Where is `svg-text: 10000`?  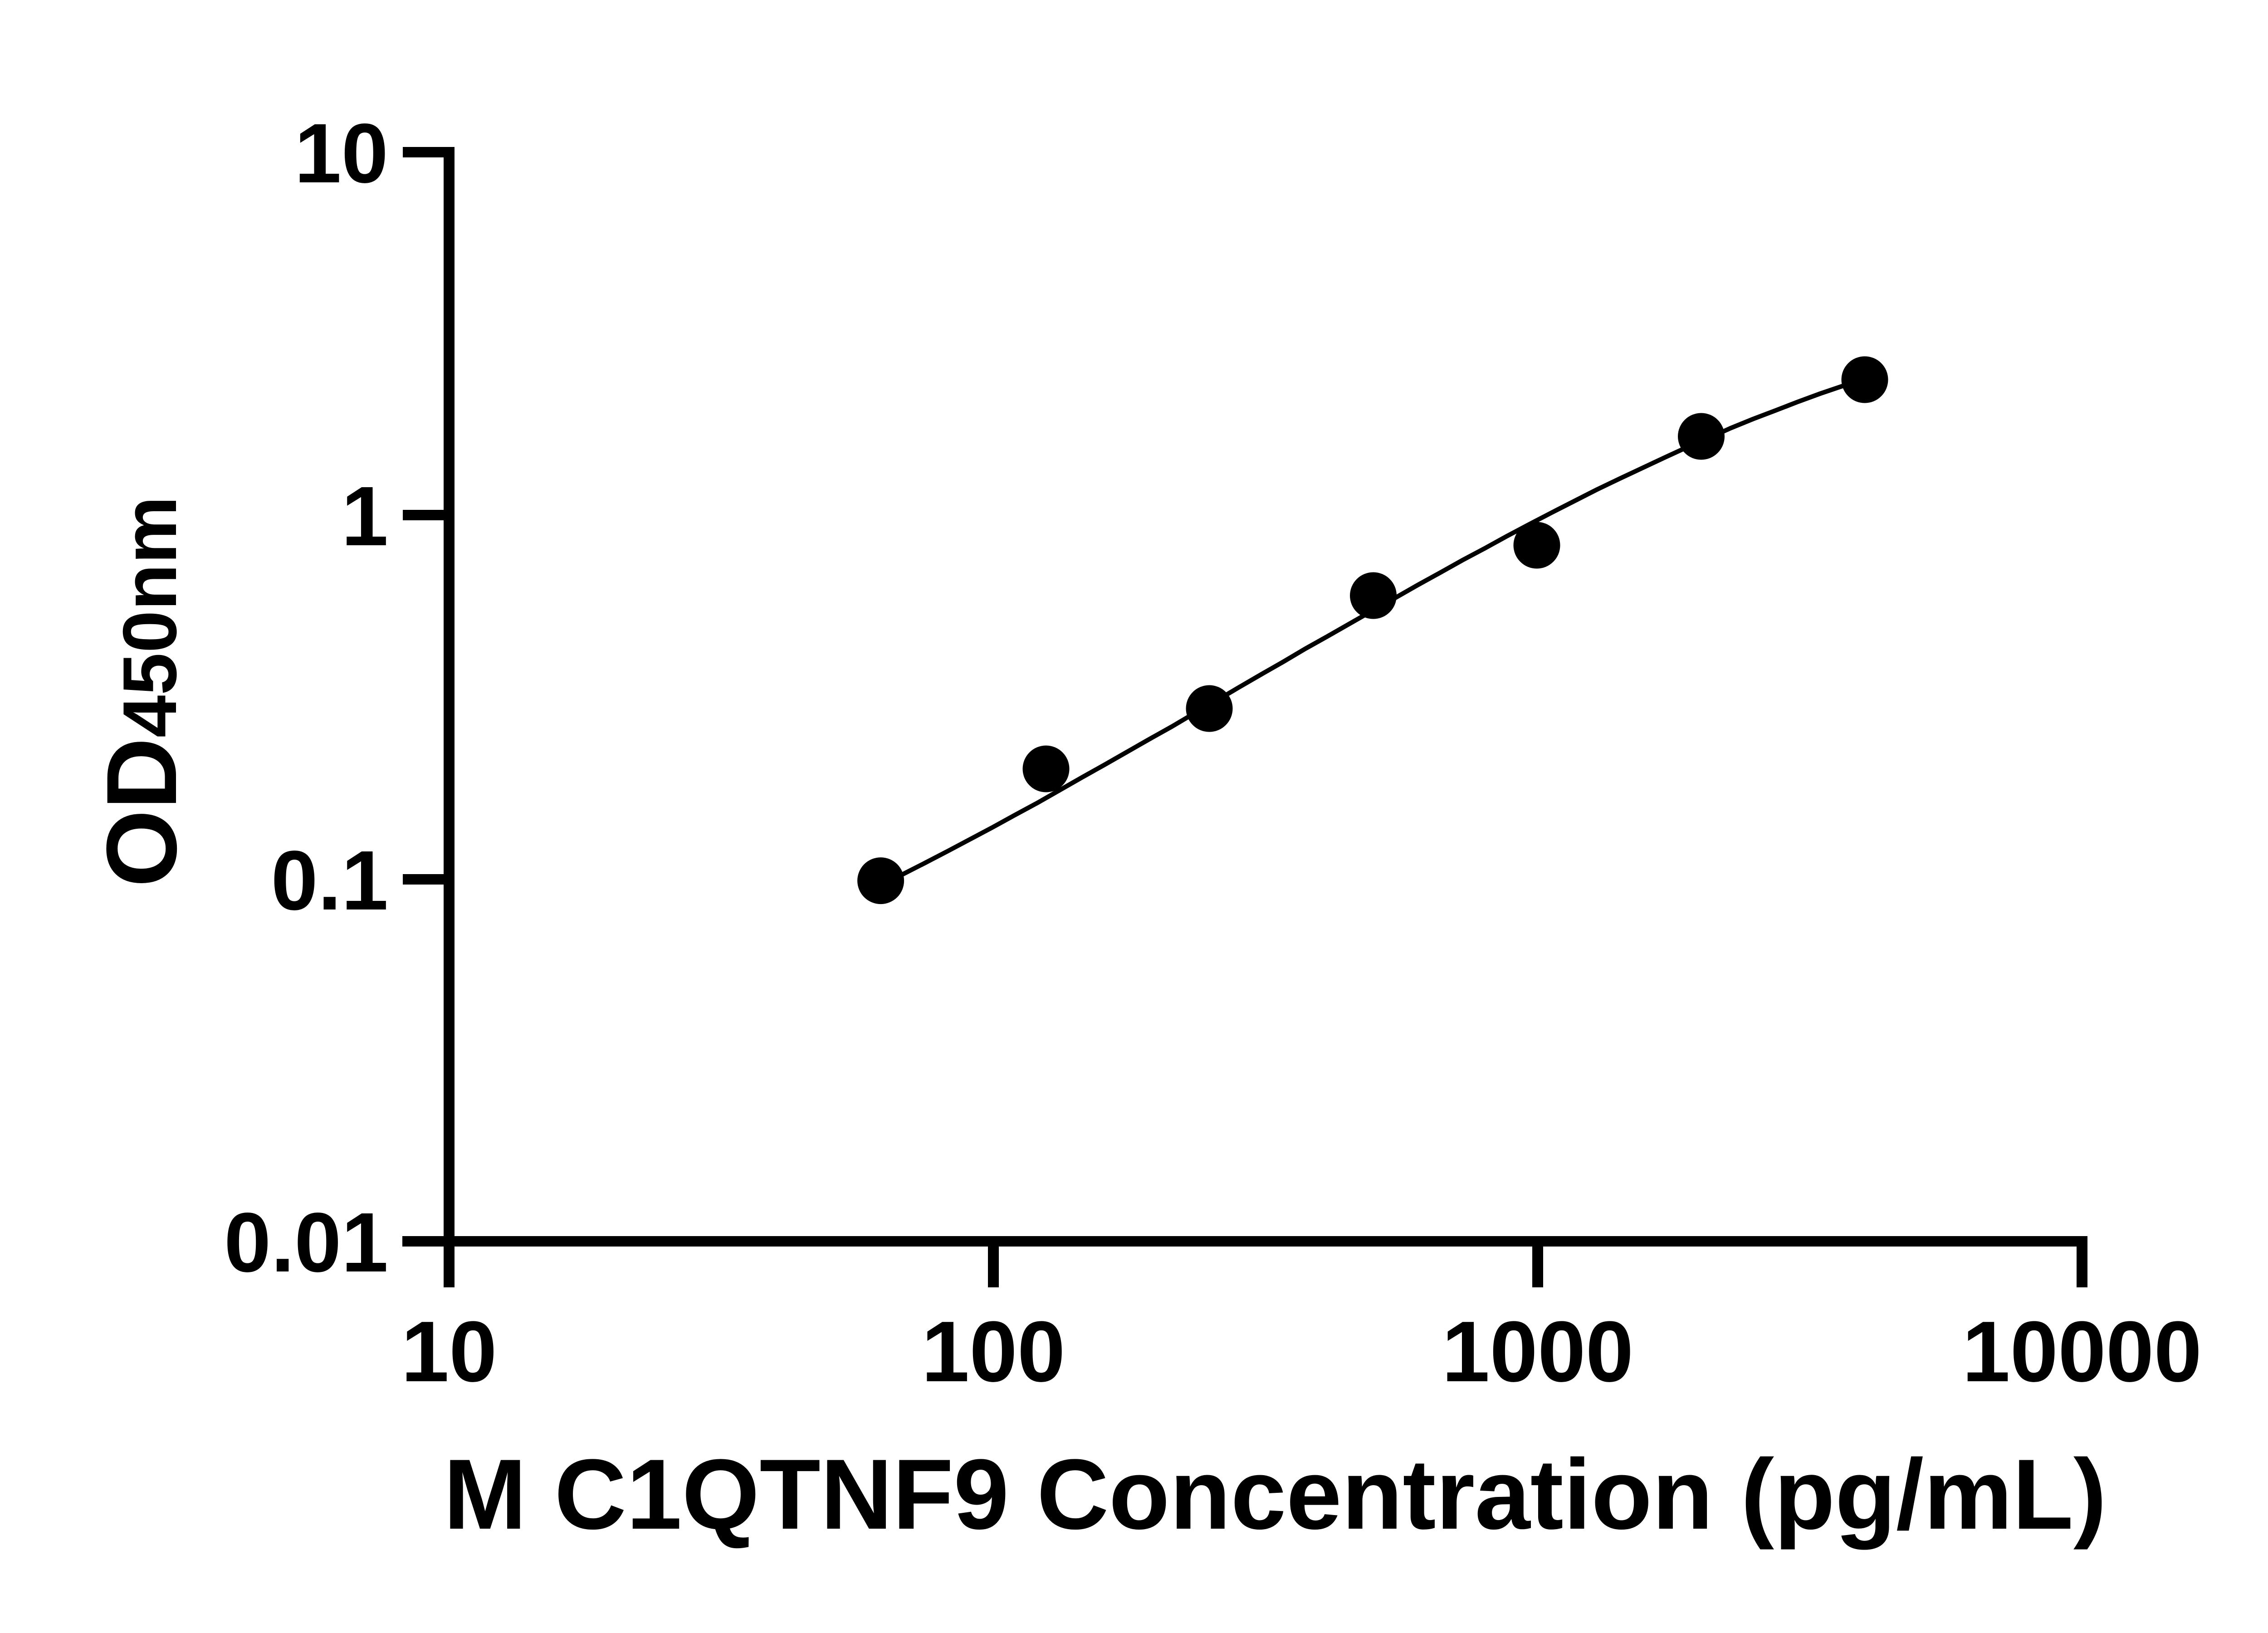
svg-text: 10000 is located at coordinates (2082, 1352).